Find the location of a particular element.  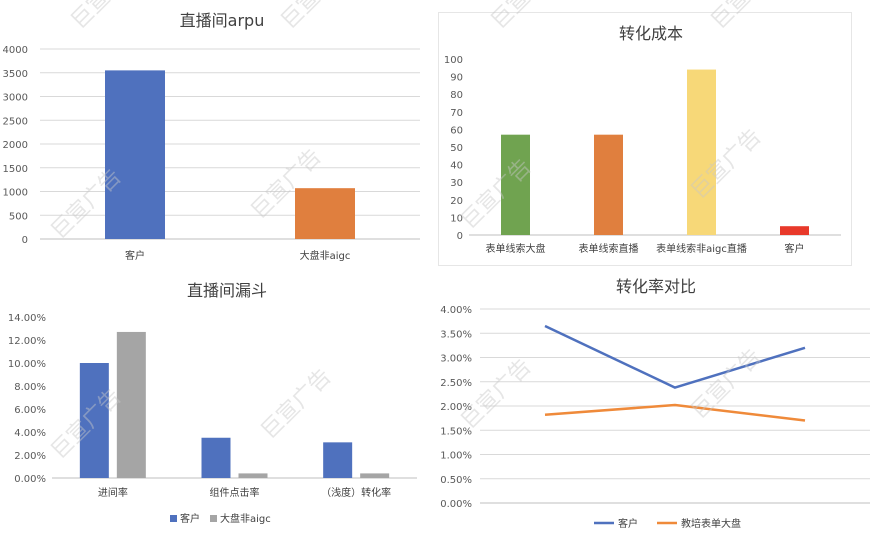

y-tick-label: 1.00% is located at coordinates (456, 456).